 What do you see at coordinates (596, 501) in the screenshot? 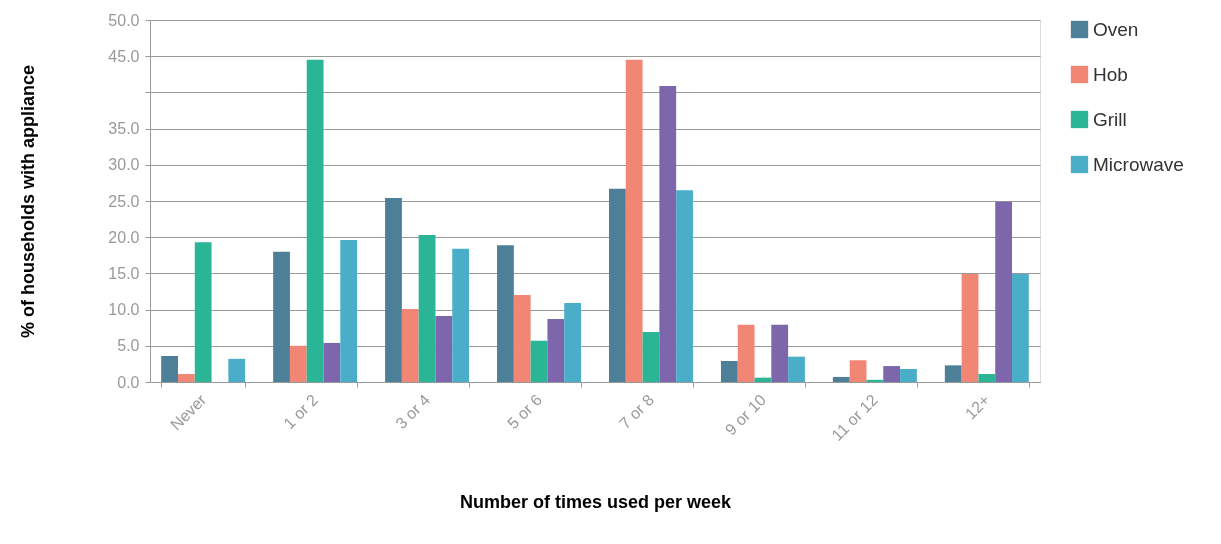
I see `x-axis-title: Number of times used per week` at bounding box center [596, 501].